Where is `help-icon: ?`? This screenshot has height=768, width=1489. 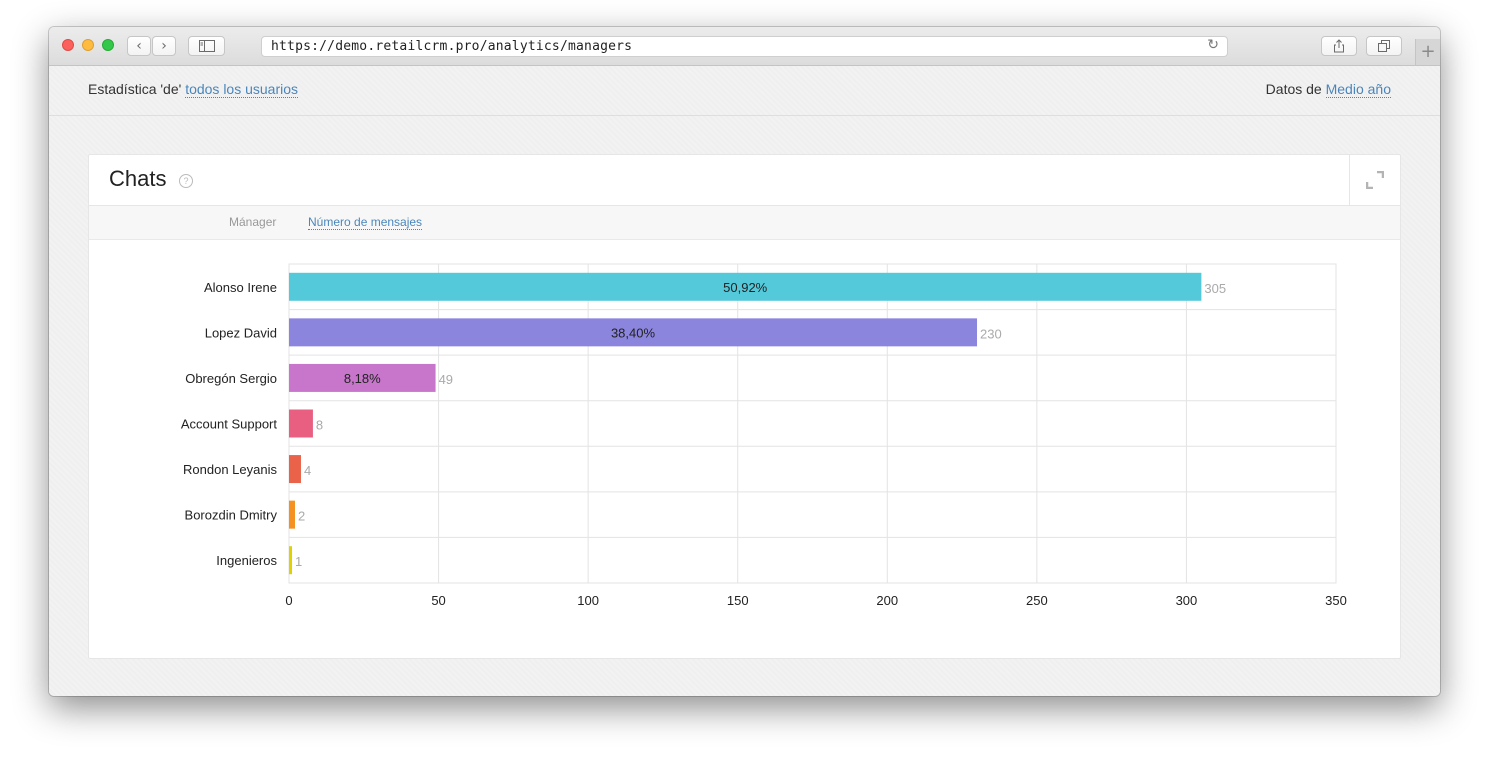 help-icon: ? is located at coordinates (186, 181).